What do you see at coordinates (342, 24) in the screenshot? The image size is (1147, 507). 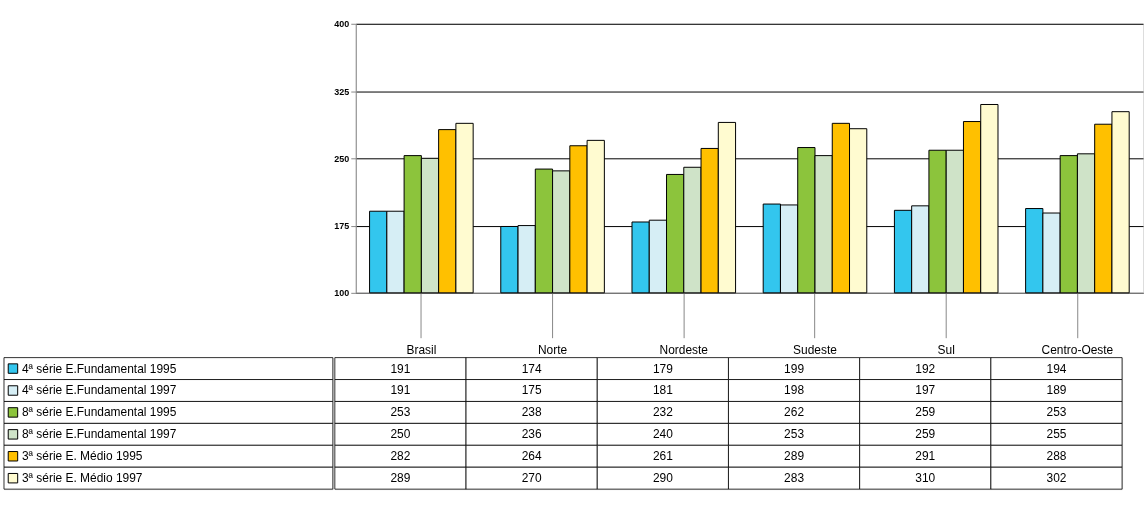 I see `y-tick-label: 400` at bounding box center [342, 24].